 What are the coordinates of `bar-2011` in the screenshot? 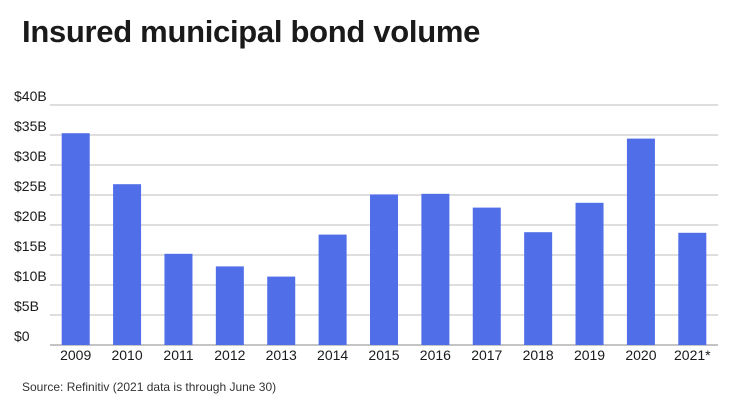 It's located at (178, 299).